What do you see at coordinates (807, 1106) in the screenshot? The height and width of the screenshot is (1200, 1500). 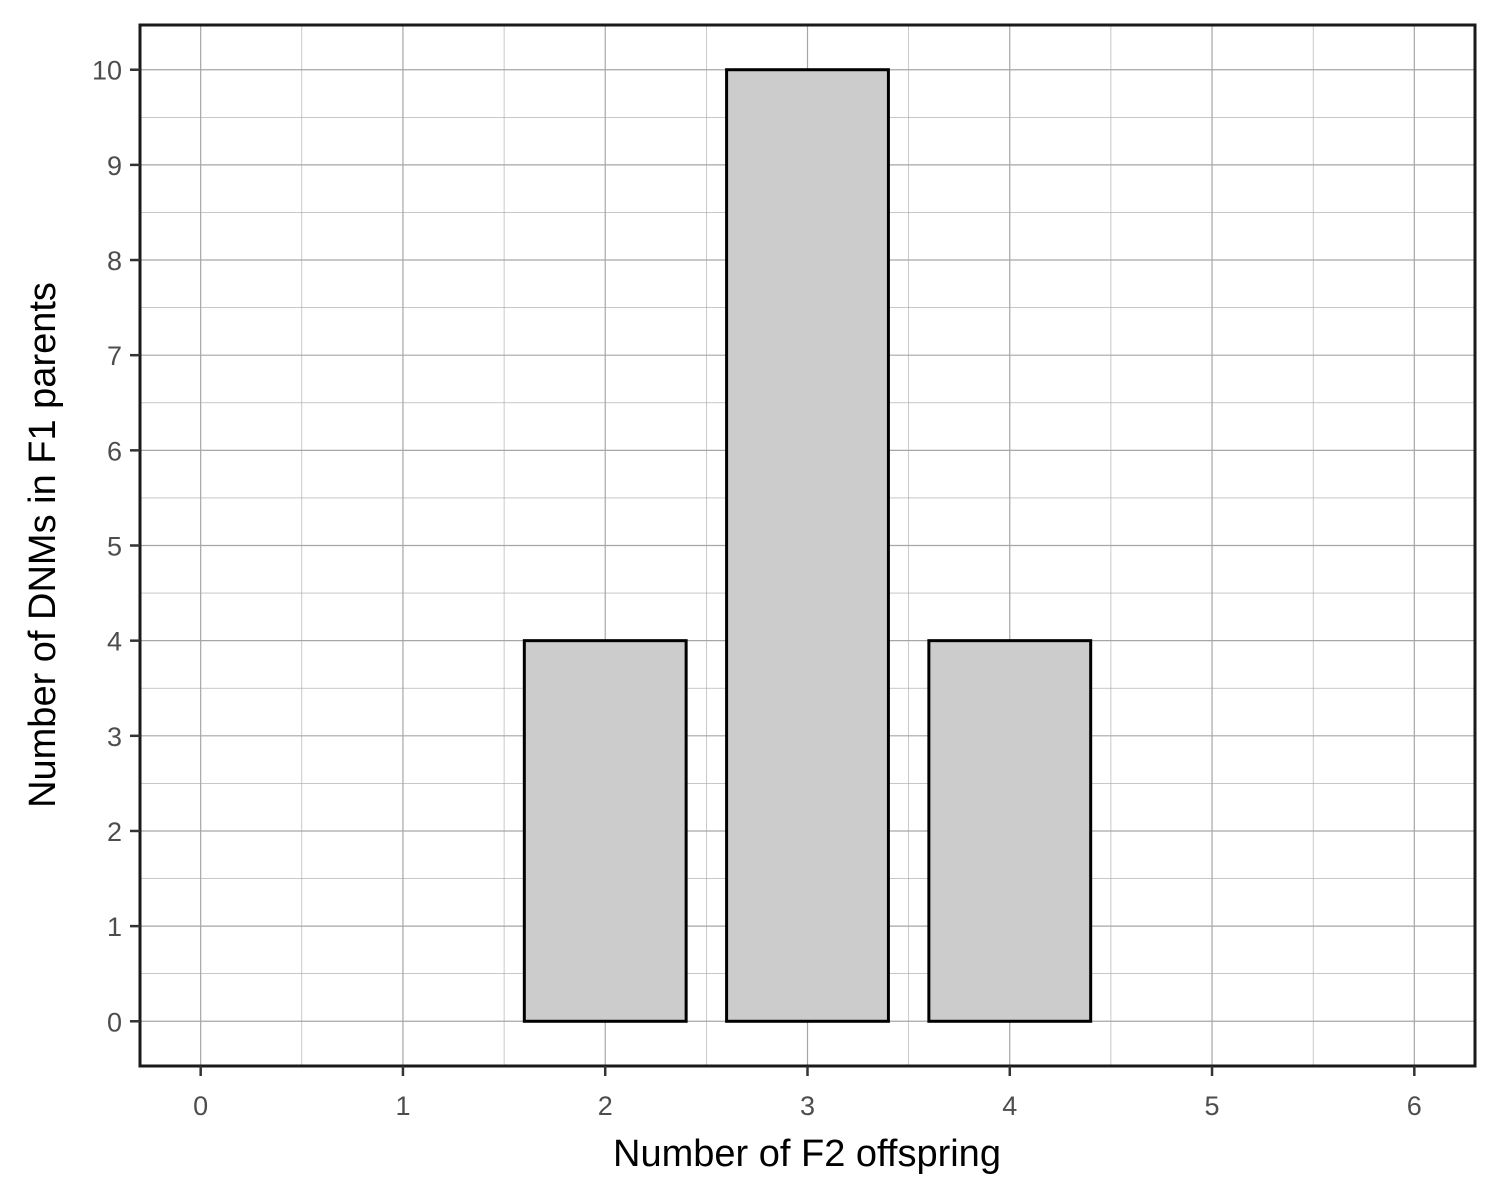 I see `x-tick-label: 3` at bounding box center [807, 1106].